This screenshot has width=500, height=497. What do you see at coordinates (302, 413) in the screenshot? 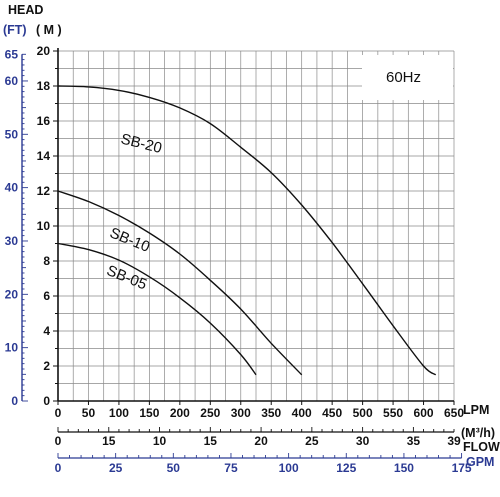
I see `x-tick-label-lpm: 400` at bounding box center [302, 413].